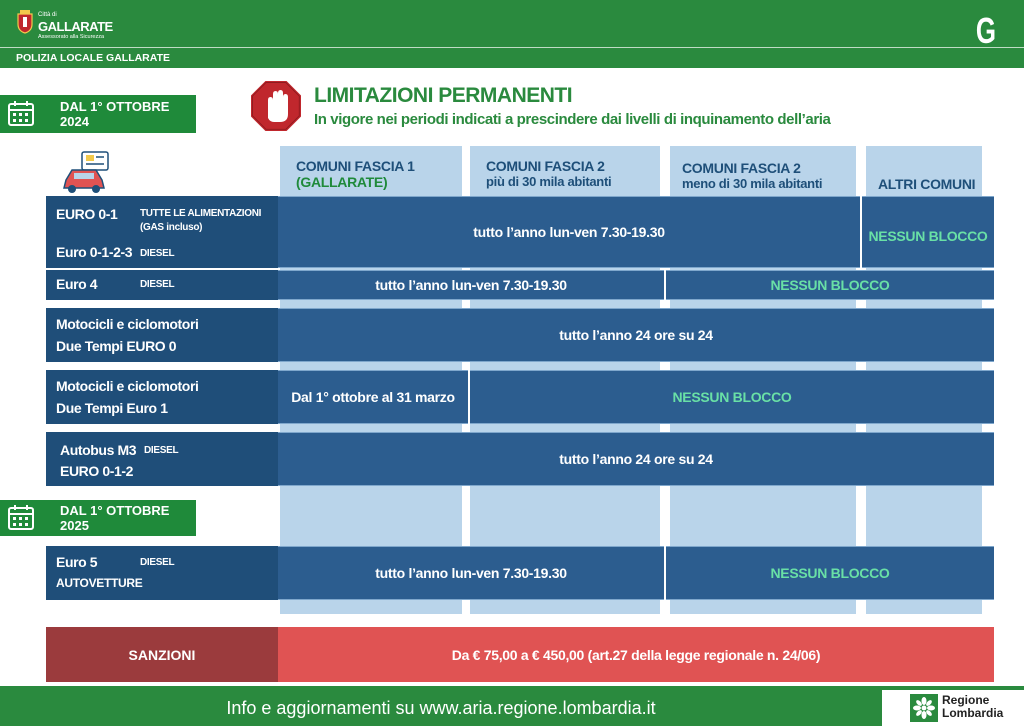  What do you see at coordinates (549, 181) in the screenshot?
I see `column-header-sub: più di 30 mila abitanti` at bounding box center [549, 181].